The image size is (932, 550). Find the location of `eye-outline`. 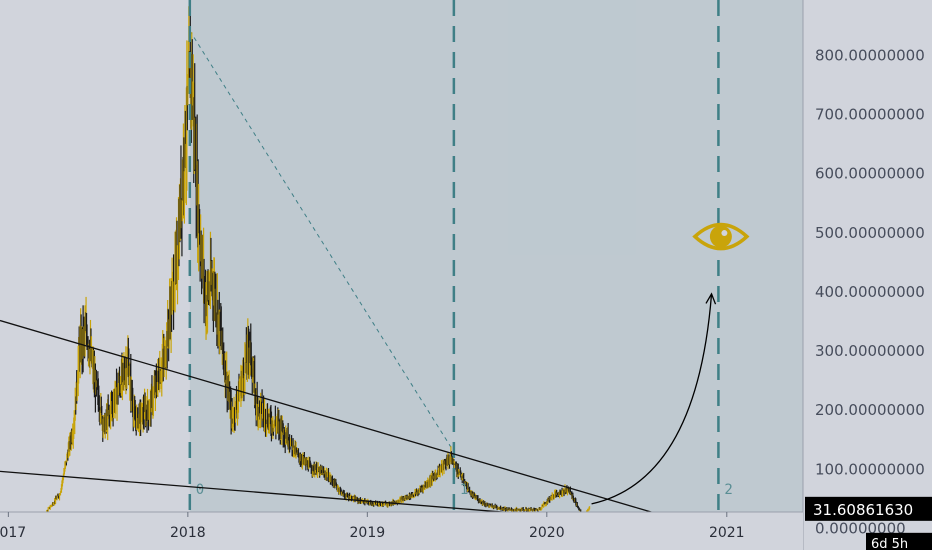

eye-outline is located at coordinates (721, 236).